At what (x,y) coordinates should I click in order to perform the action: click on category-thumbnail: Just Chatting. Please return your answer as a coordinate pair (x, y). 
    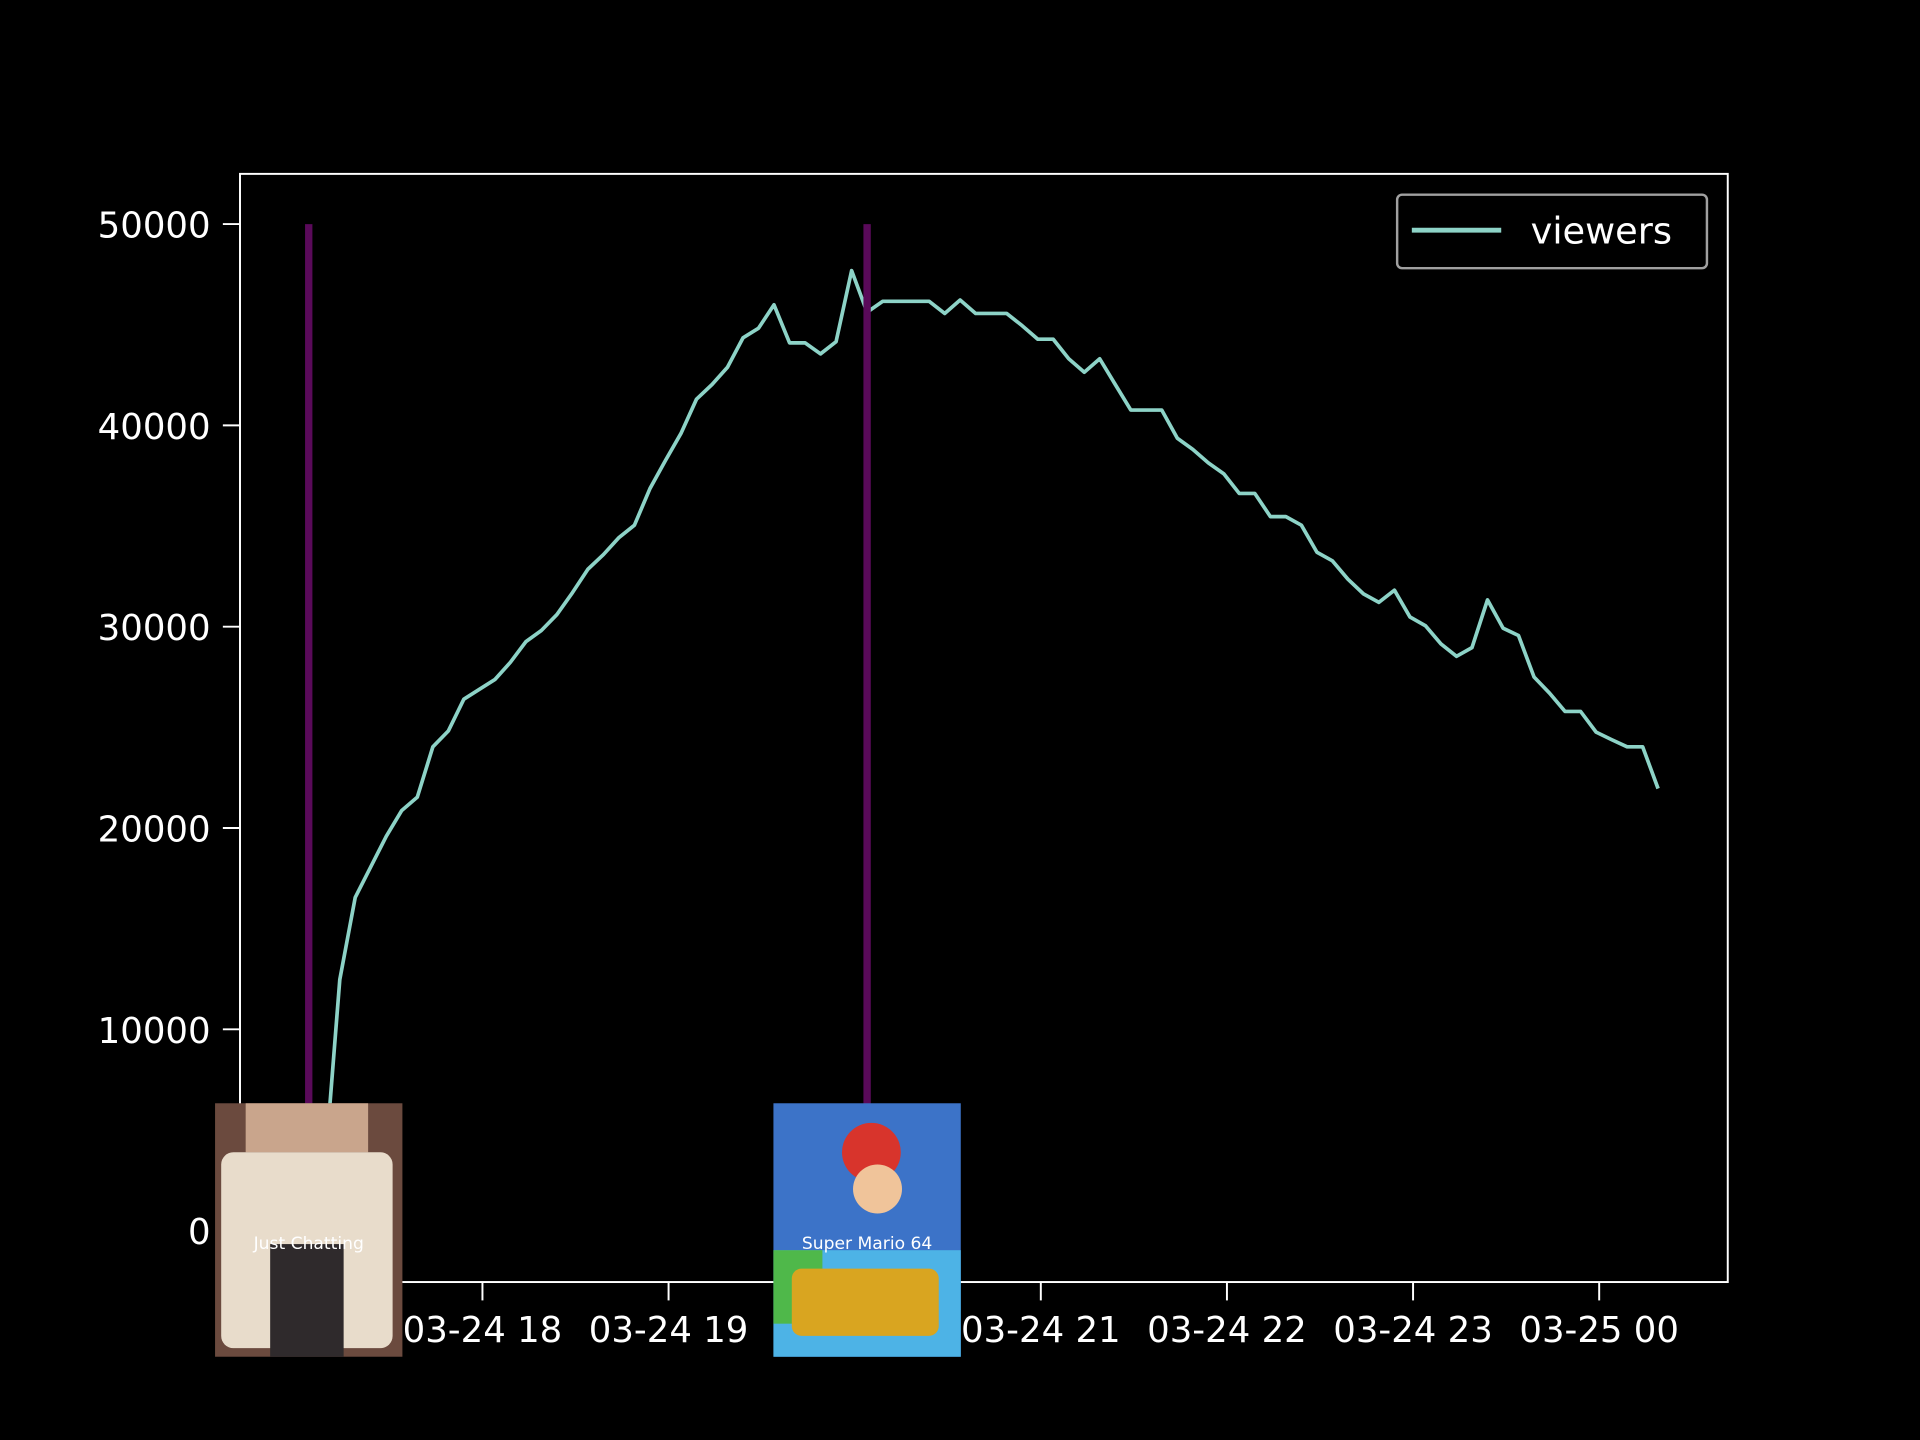
    Looking at the image, I should click on (309, 1230).